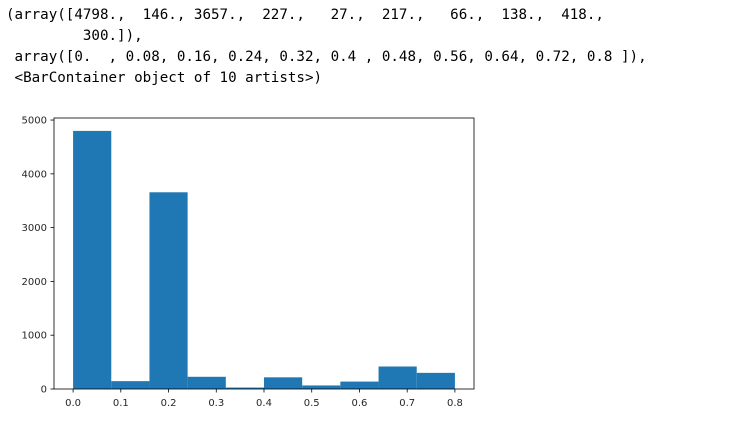 This screenshot has height=426, width=730. I want to click on output-line-4: <BarContainer object of 10 artists>), so click(164, 78).